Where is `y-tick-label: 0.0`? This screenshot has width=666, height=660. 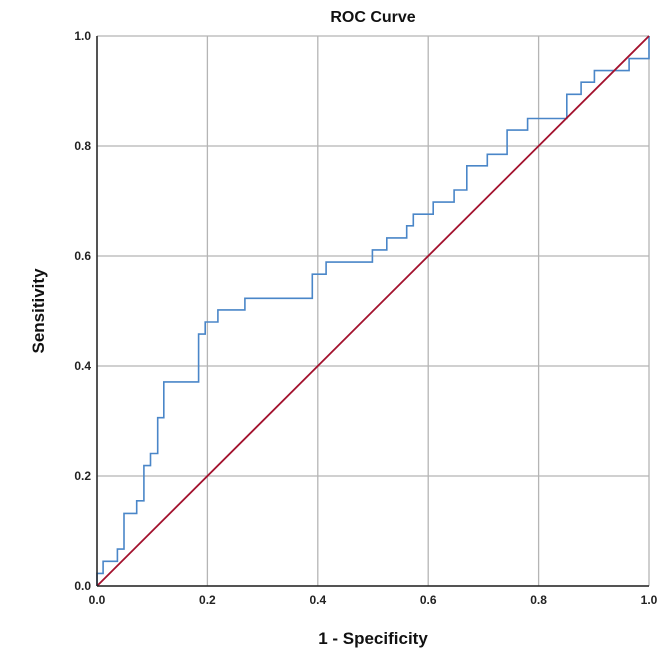
y-tick-label: 0.0 is located at coordinates (82, 586).